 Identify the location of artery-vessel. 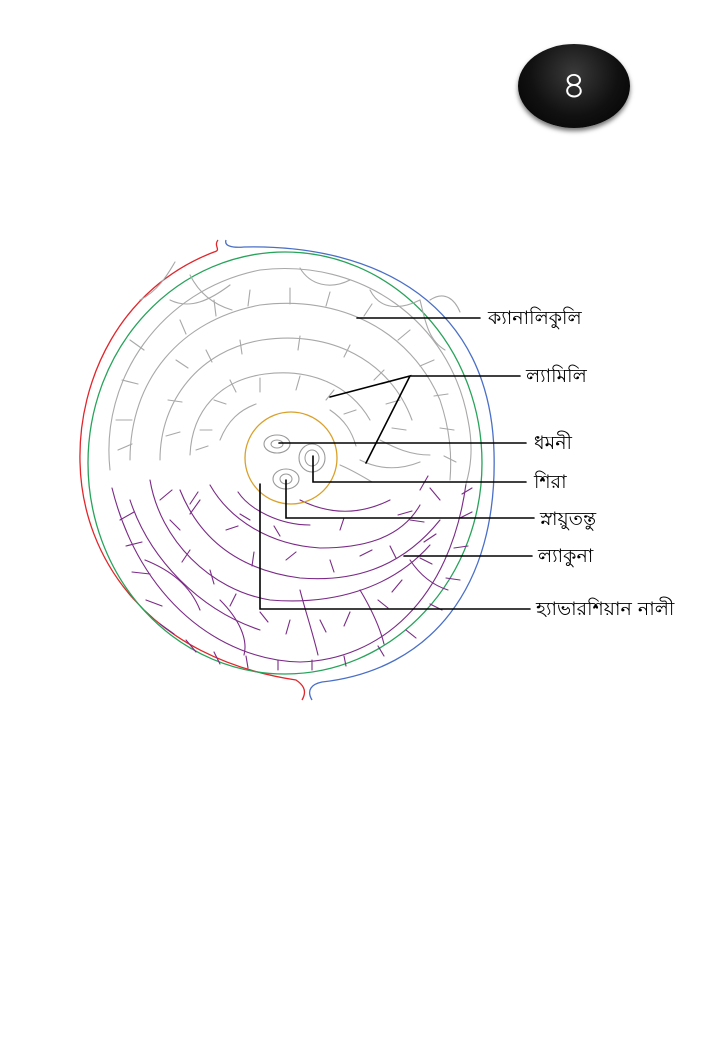
(277, 444).